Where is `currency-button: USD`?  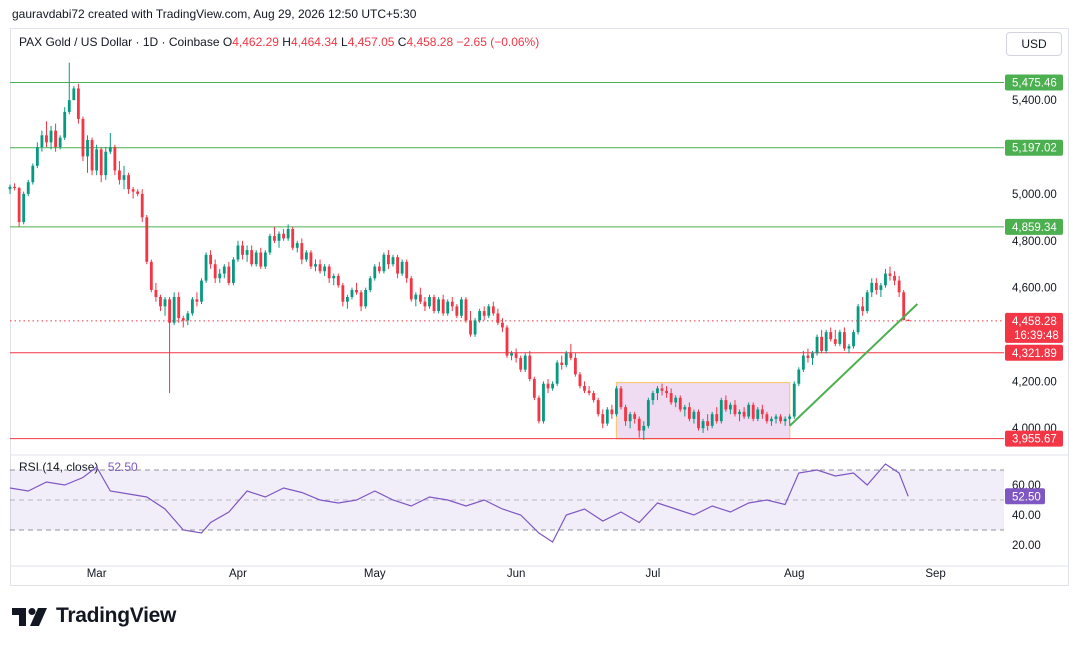
currency-button: USD is located at coordinates (1034, 44).